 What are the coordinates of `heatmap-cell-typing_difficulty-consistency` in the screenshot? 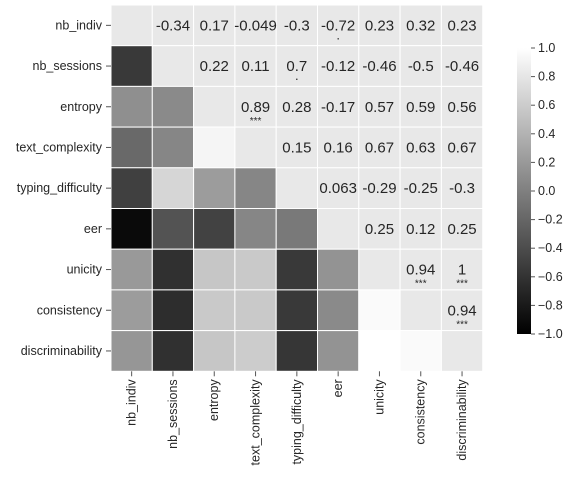 It's located at (420, 188).